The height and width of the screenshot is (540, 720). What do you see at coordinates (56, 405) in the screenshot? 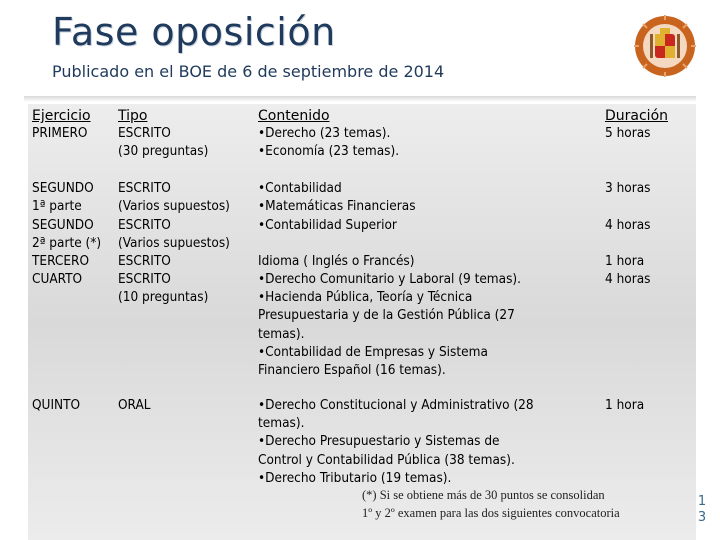
I see `row6-ejercicio: QUINTO` at bounding box center [56, 405].